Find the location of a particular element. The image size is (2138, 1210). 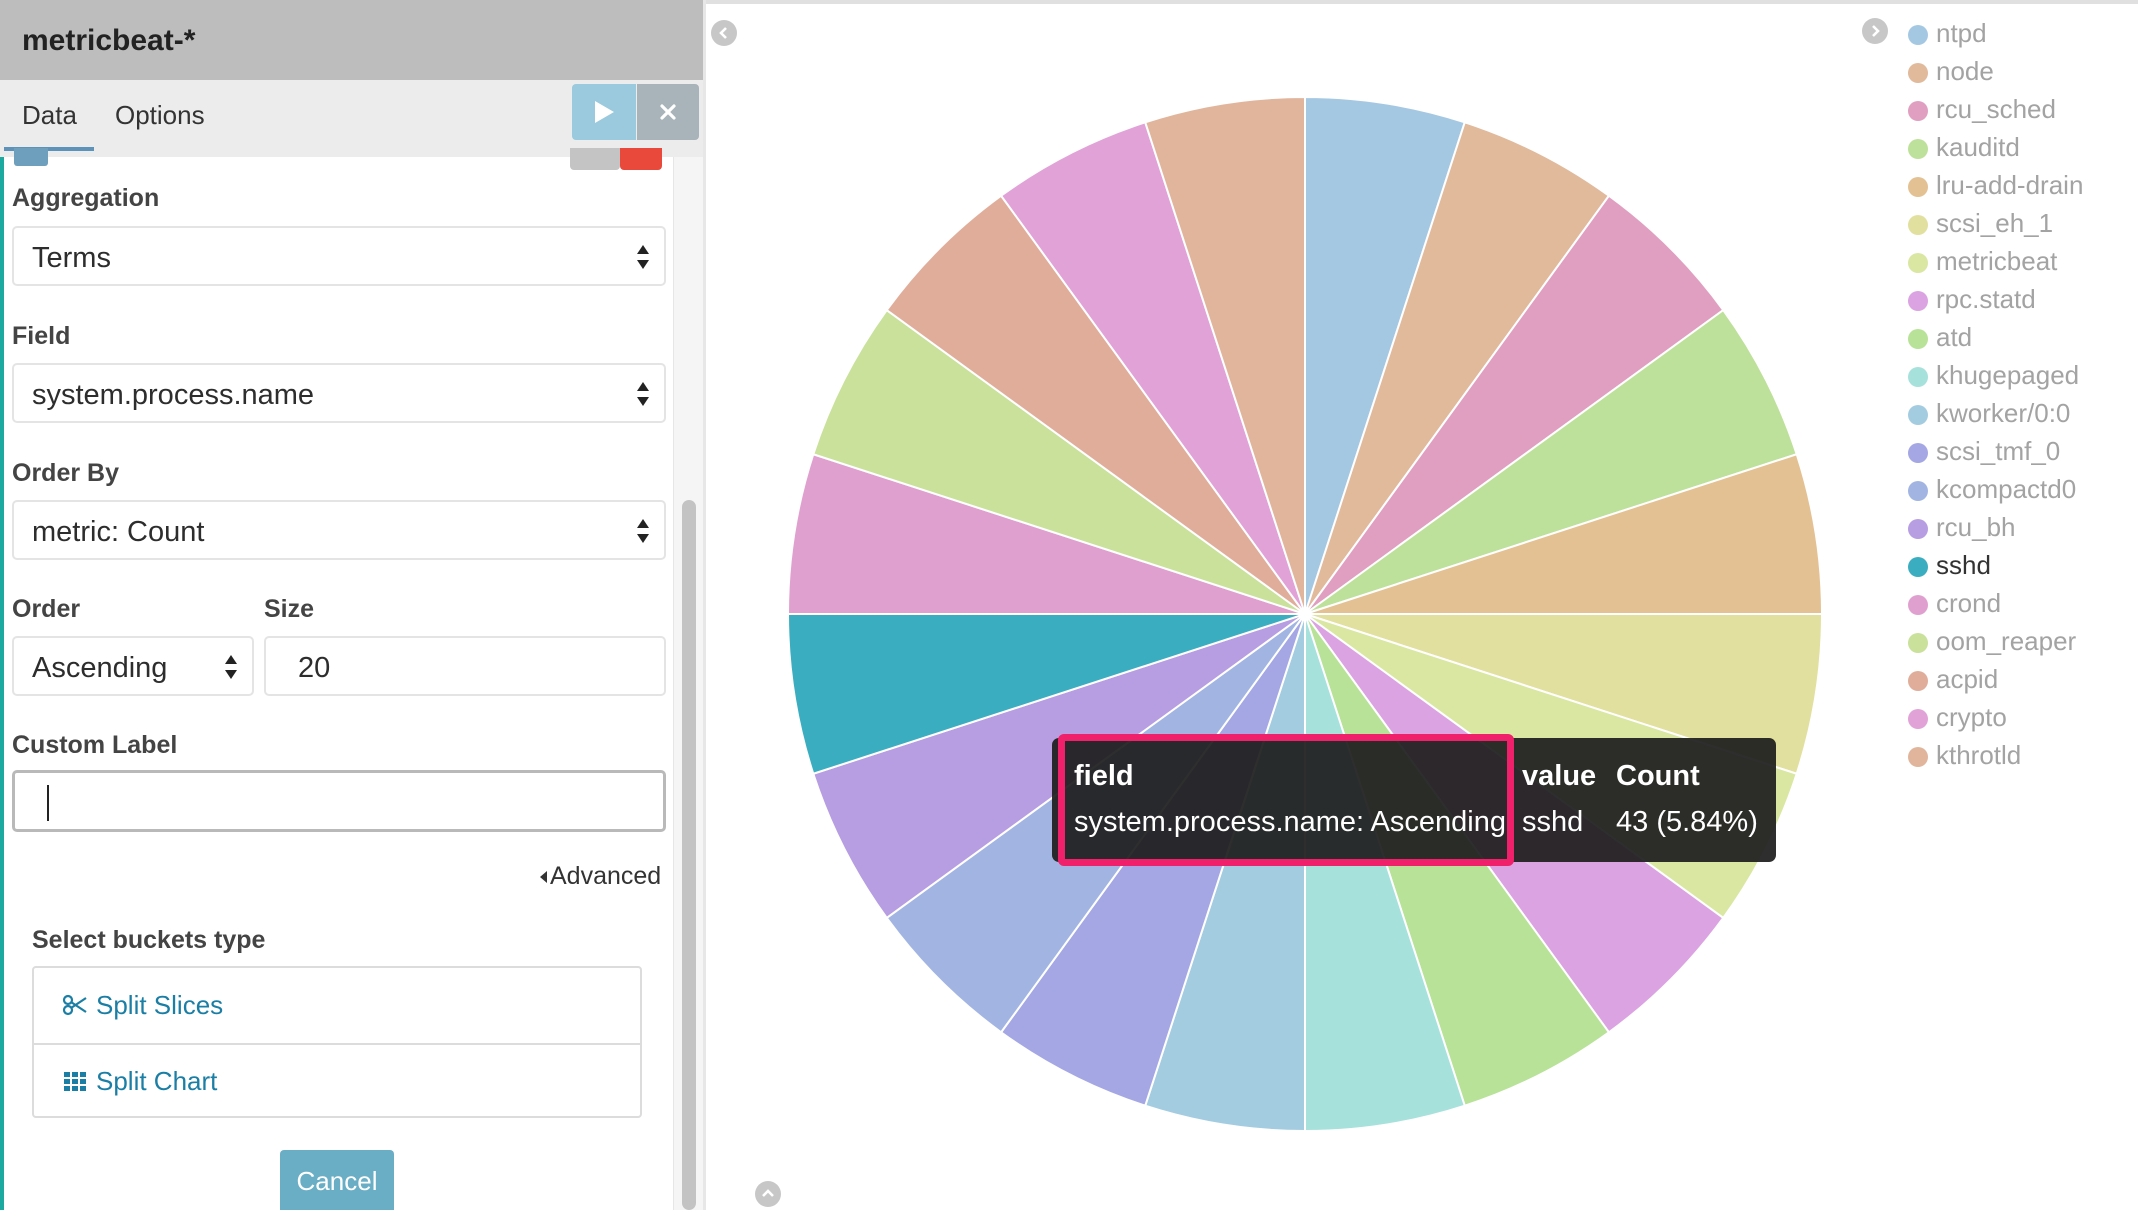

advanced-toggle-link: Advanced is located at coordinates (599, 876).